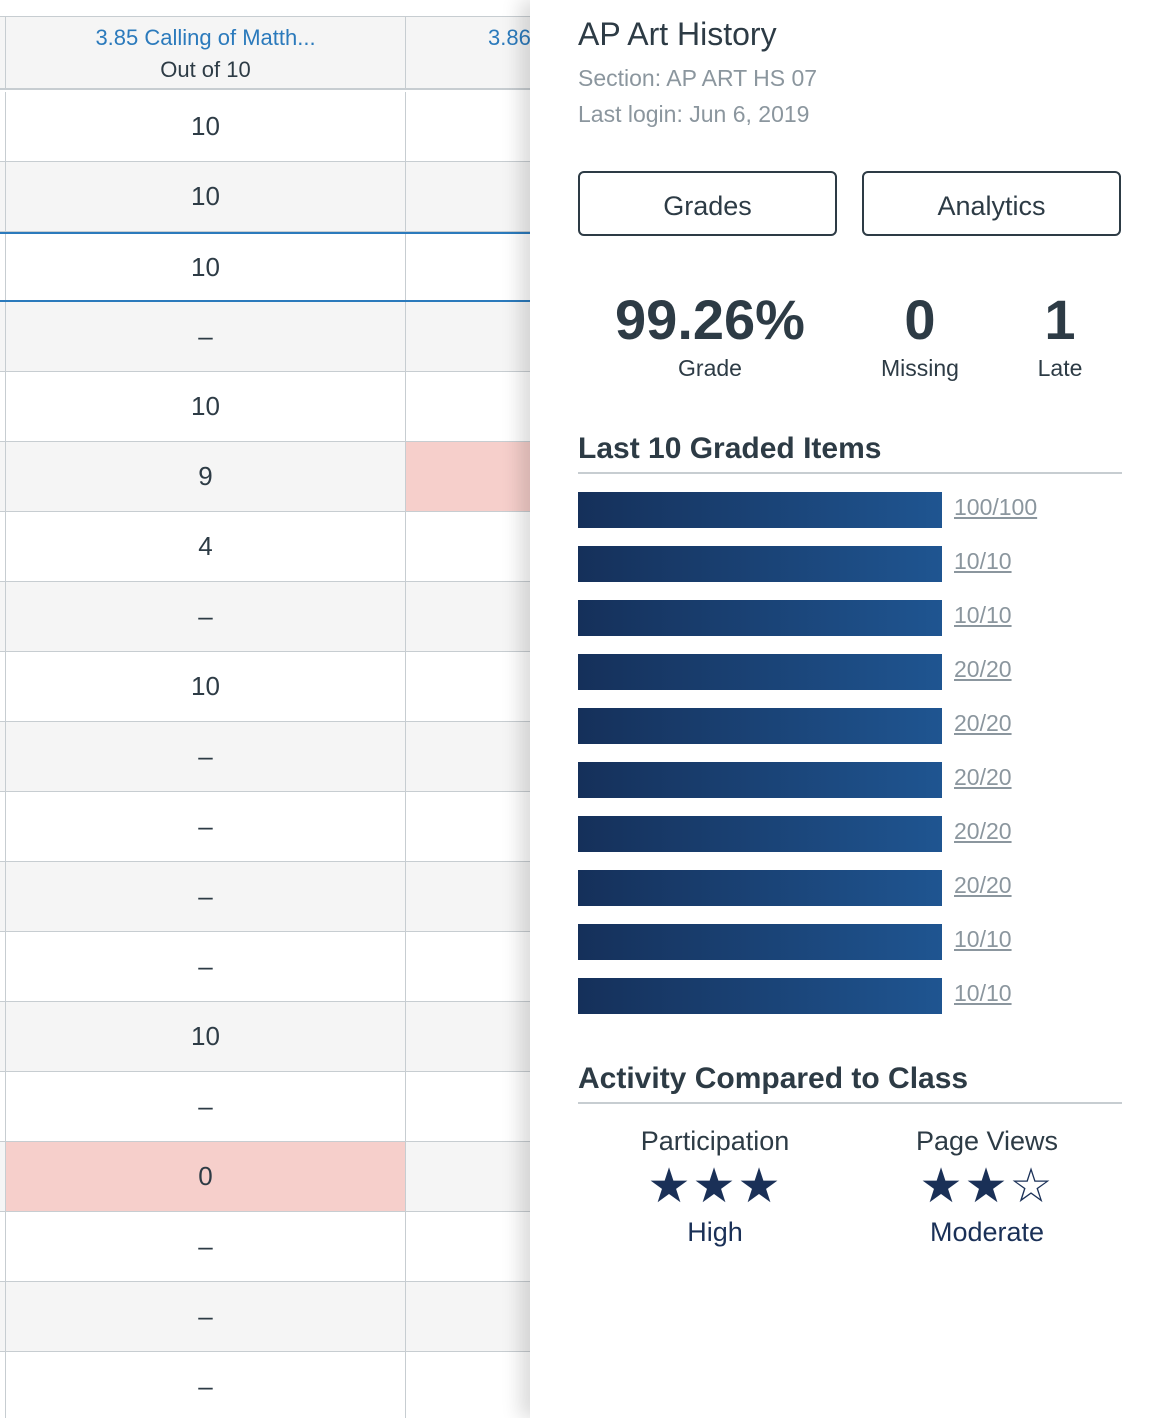 This screenshot has width=1158, height=1418. Describe the element at coordinates (205, 1176) in the screenshot. I see `grade-cell: 0` at that location.